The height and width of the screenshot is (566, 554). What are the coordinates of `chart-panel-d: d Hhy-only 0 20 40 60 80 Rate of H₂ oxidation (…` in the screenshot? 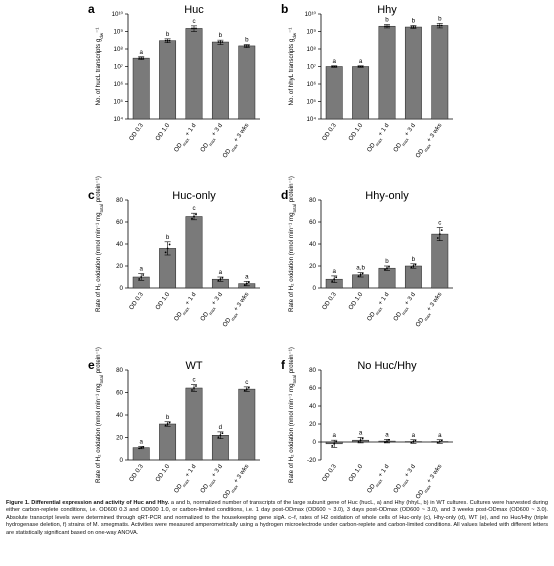 It's located at (367, 252).